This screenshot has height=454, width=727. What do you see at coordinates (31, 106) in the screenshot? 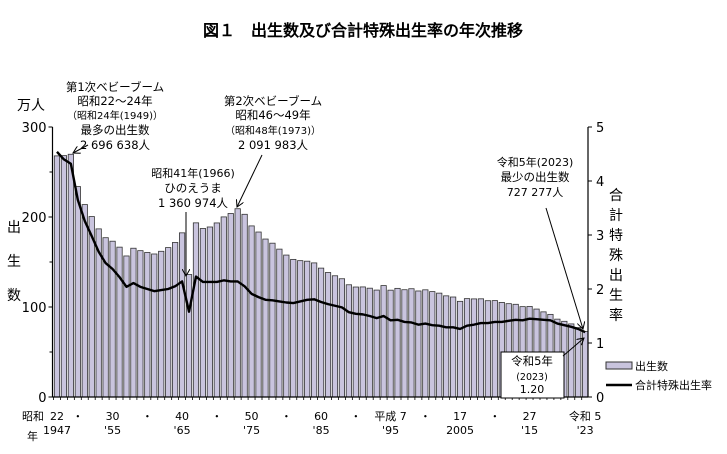
I see `left-axis-unit: 万人` at bounding box center [31, 106].